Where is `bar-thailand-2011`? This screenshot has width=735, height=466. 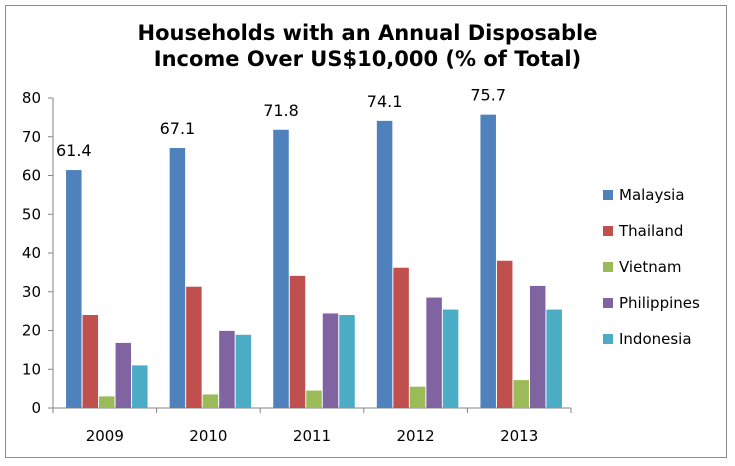
bar-thailand-2011 is located at coordinates (297, 341).